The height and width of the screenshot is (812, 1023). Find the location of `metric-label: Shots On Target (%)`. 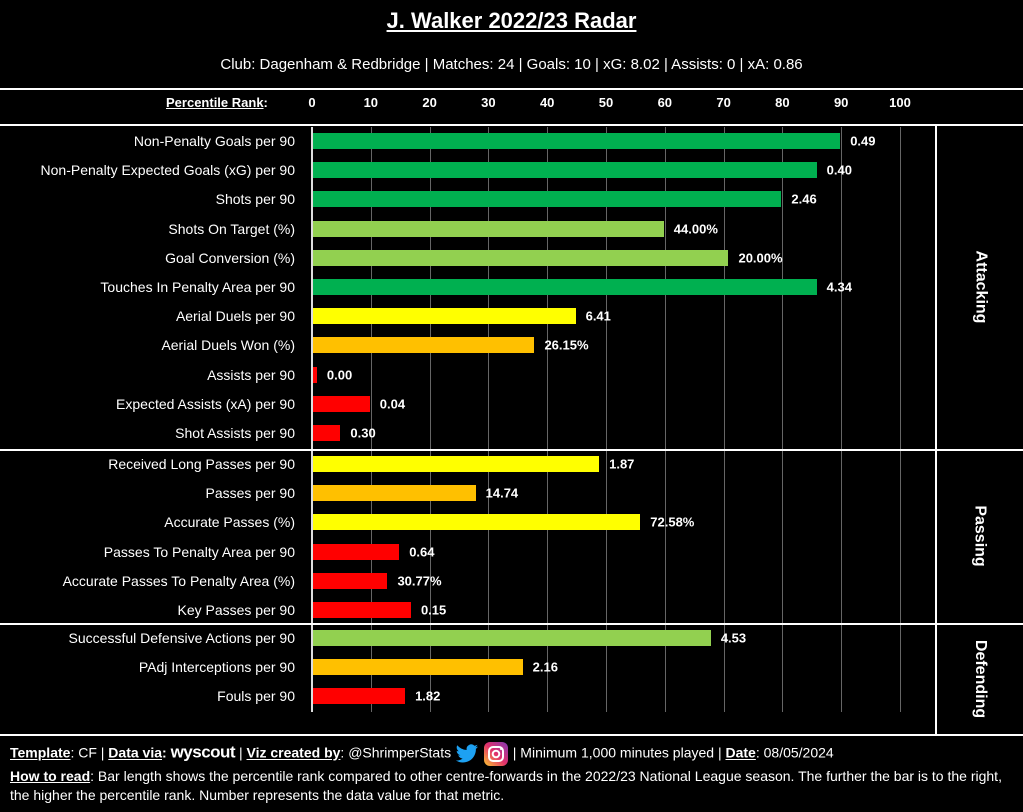

metric-label: Shots On Target (%) is located at coordinates (231, 228).